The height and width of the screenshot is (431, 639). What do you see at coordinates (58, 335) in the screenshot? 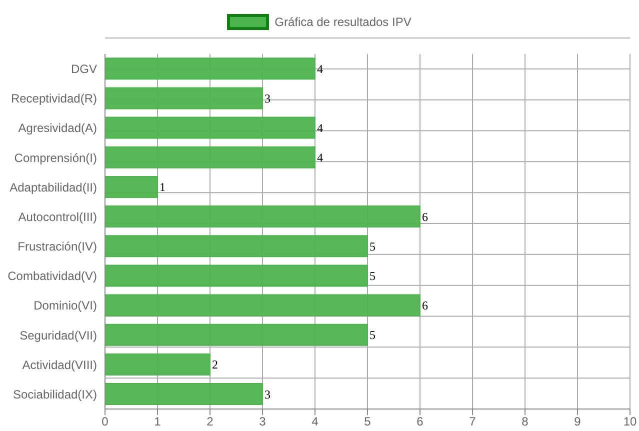
I see `y-tick-label: Seguridad(VII)` at bounding box center [58, 335].